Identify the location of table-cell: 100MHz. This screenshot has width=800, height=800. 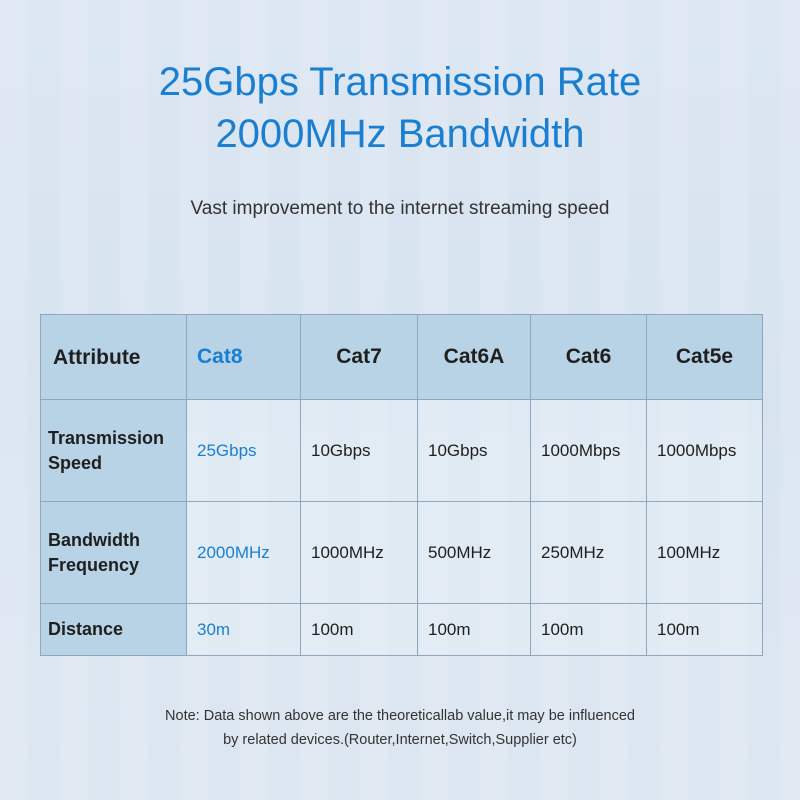
(704, 552).